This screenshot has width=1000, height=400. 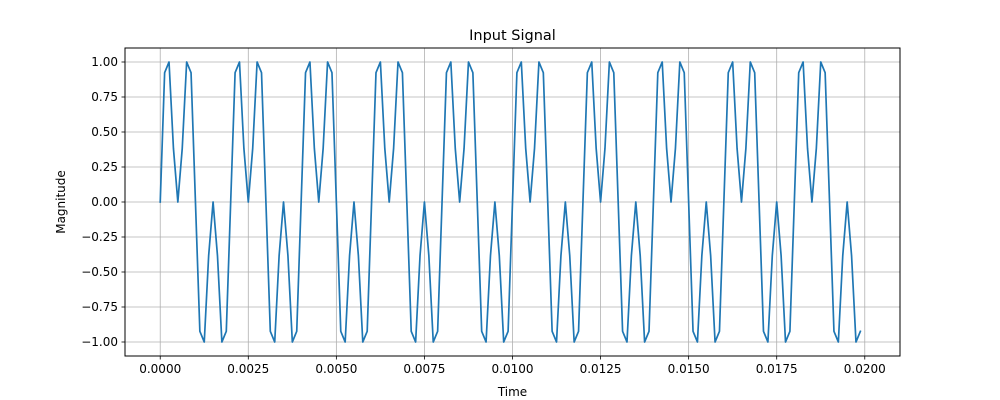 I want to click on x-tick-label: 0.0075, so click(x=424, y=369).